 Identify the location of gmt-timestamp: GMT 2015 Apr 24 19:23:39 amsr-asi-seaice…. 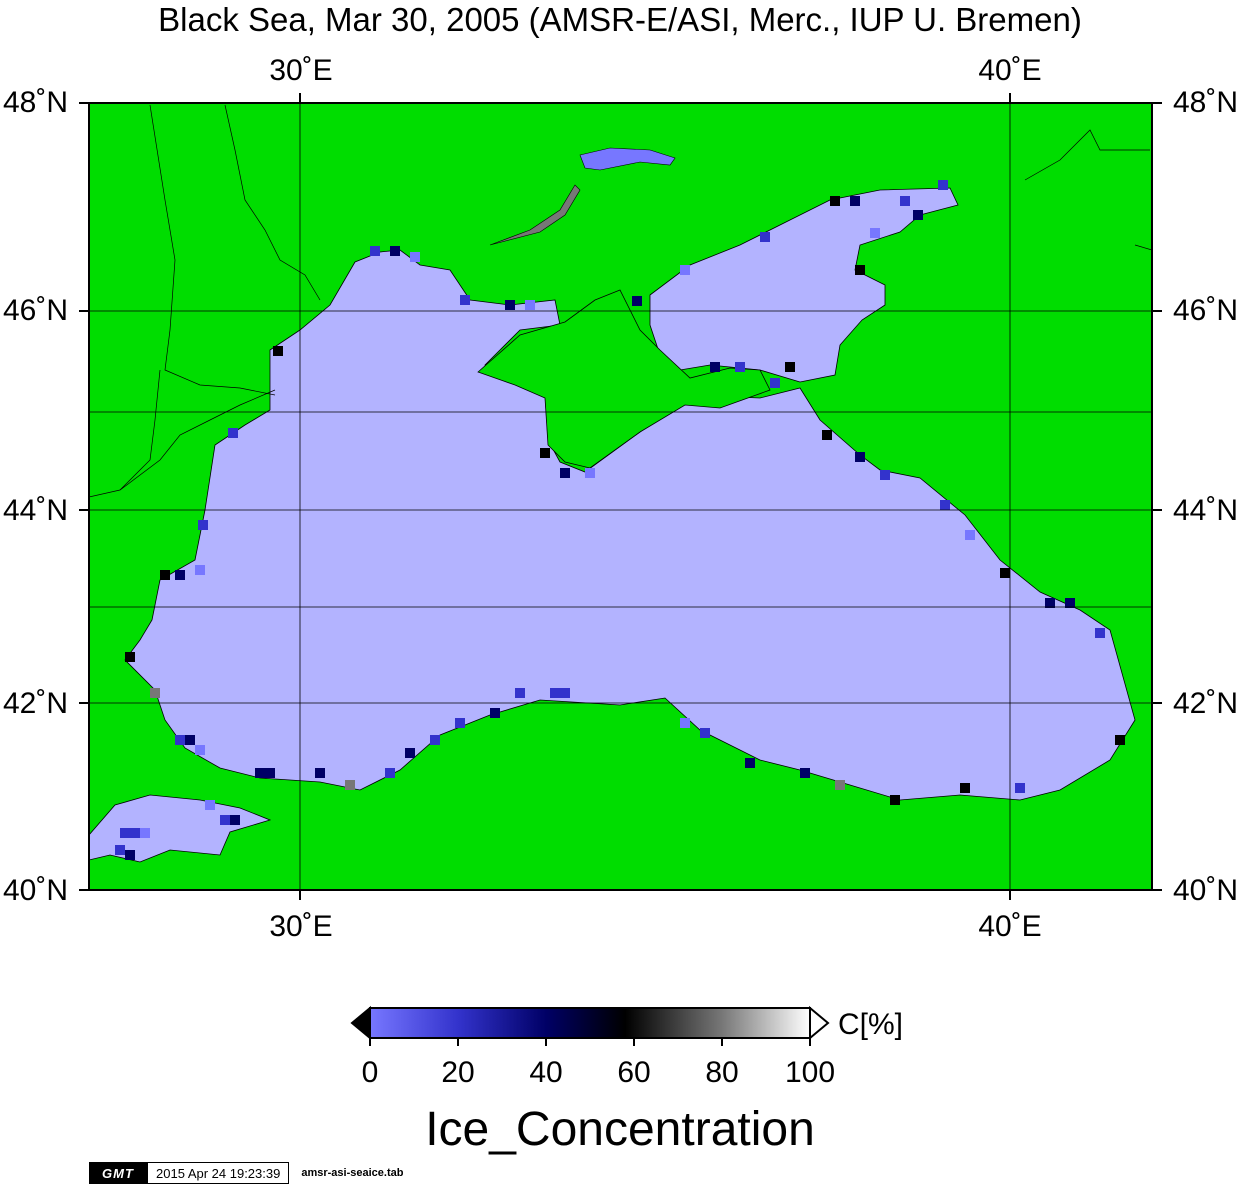
(246, 1173).